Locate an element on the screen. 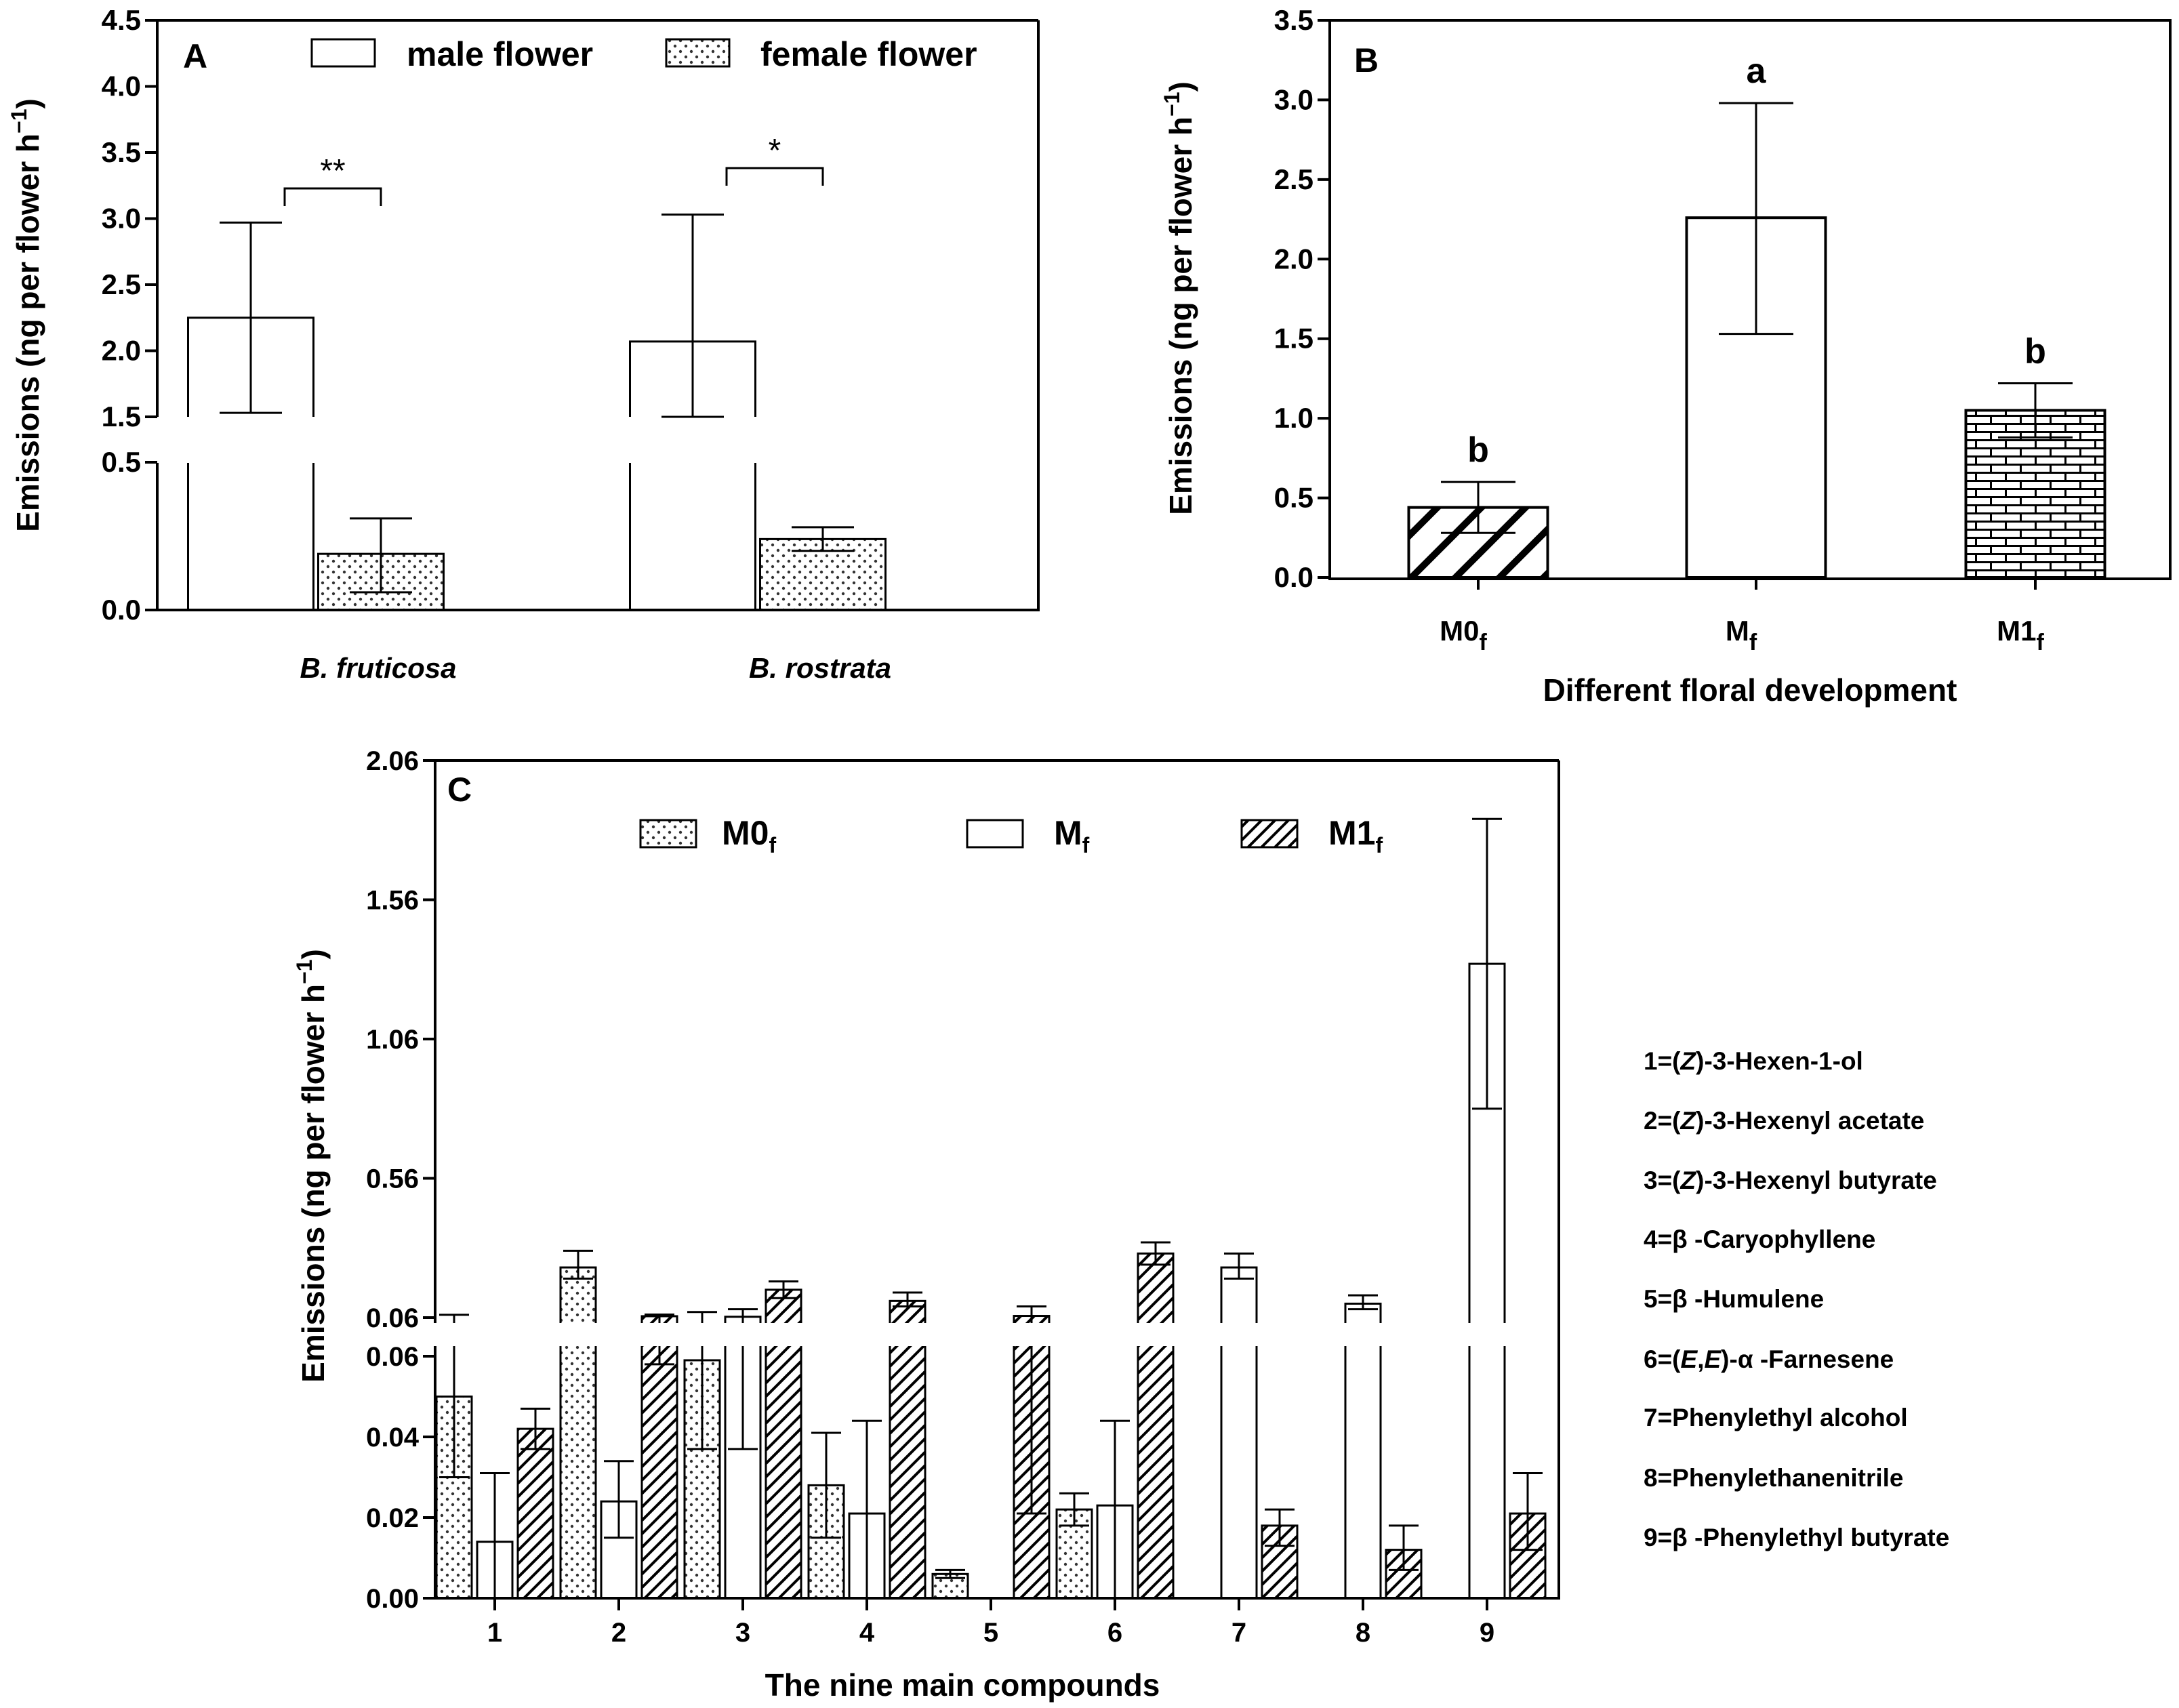 This screenshot has width=2179, height=1708. panel-c-x-labels: 1 2 3 4 5 6 7 8 9 is located at coordinates (990, 1623).